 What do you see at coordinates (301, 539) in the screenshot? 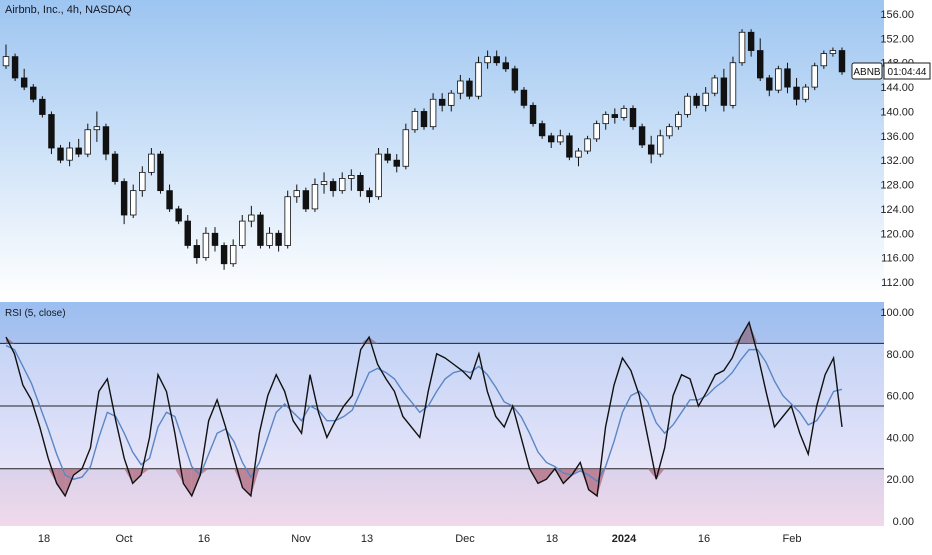
I see `time-tick-label: Nov` at bounding box center [301, 539].